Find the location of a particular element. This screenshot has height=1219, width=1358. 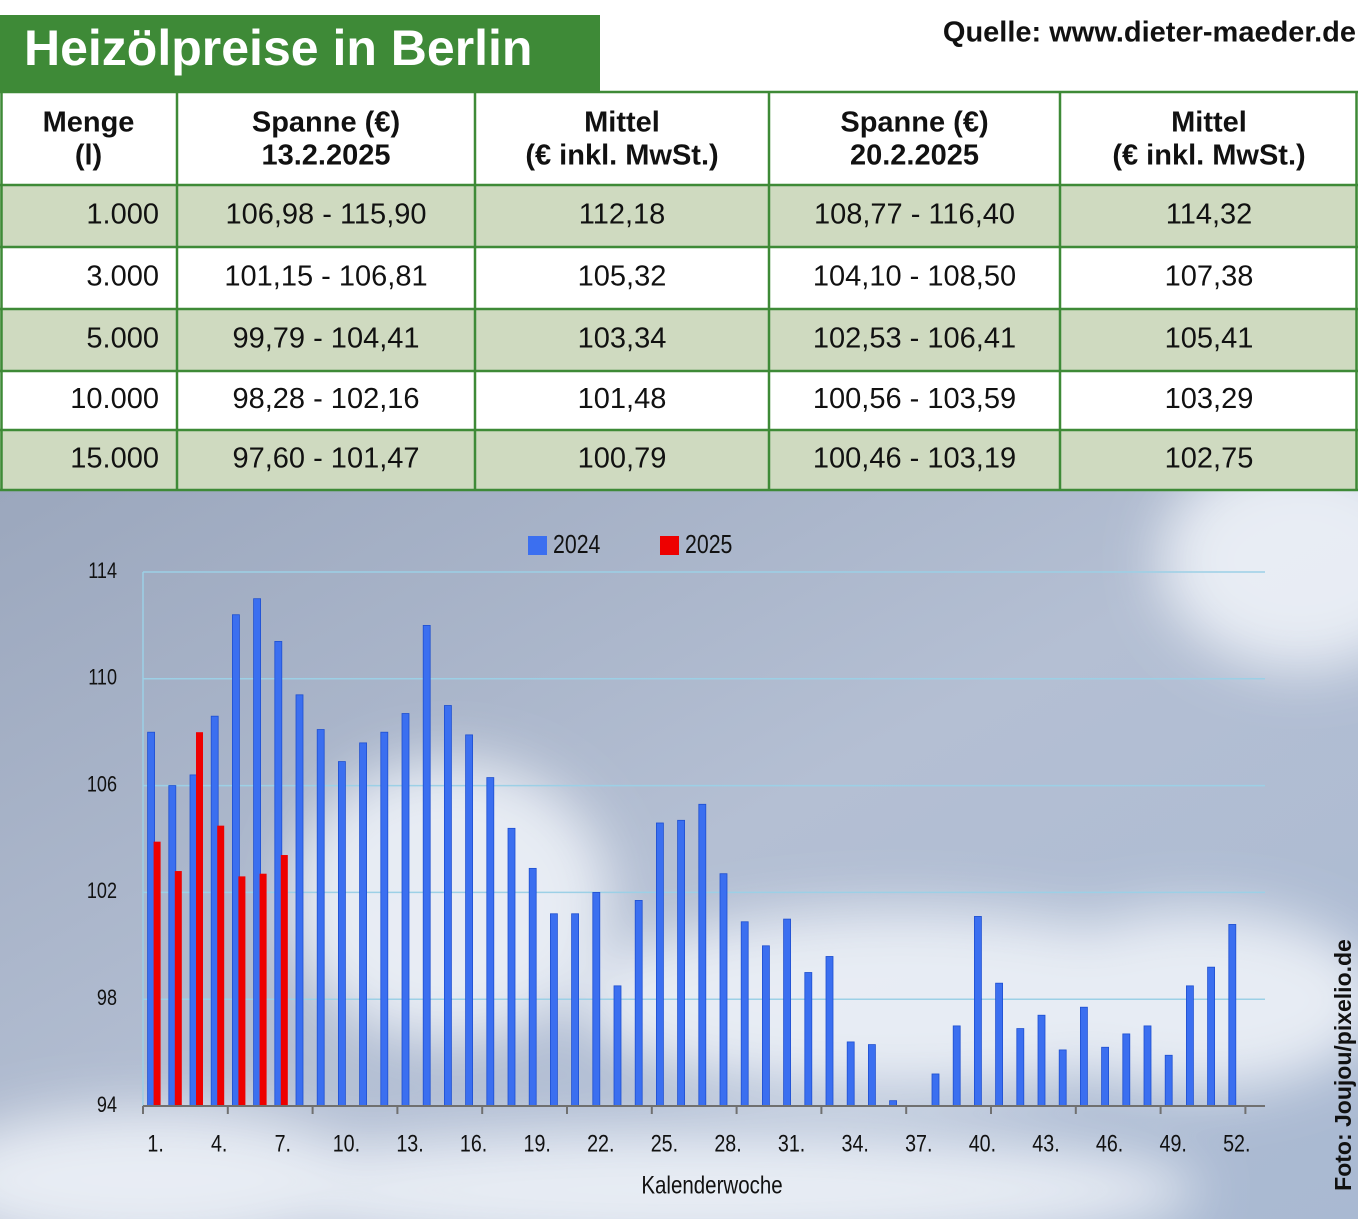

table-cell: 105,32 is located at coordinates (622, 277).